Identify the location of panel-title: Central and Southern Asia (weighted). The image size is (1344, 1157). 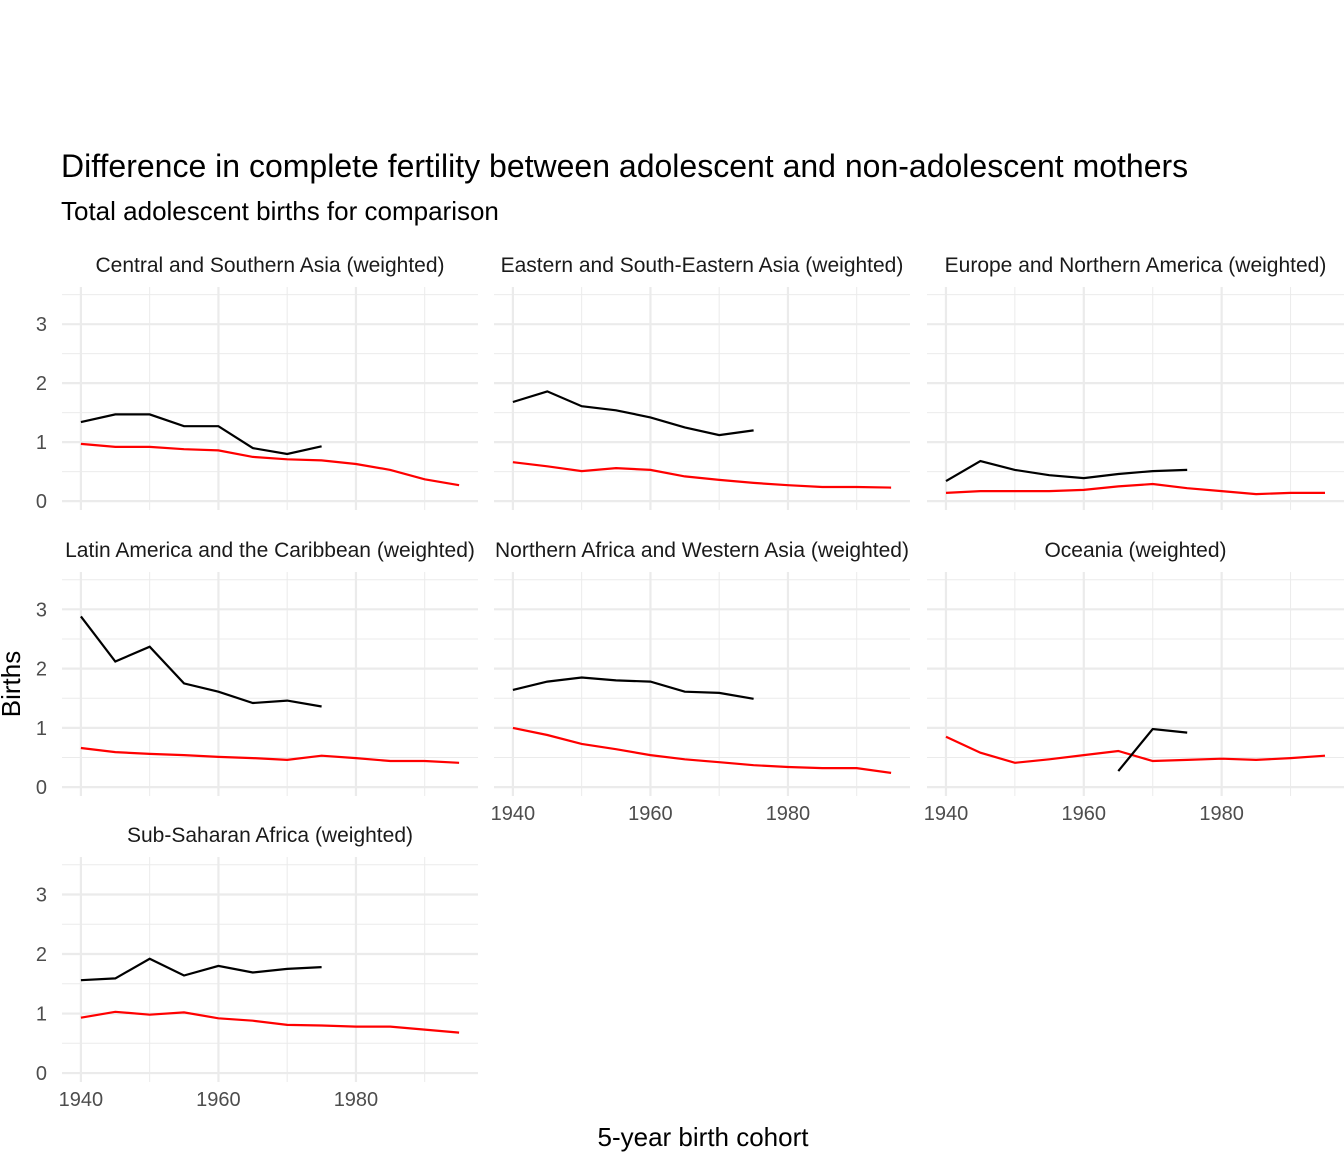
(269, 265).